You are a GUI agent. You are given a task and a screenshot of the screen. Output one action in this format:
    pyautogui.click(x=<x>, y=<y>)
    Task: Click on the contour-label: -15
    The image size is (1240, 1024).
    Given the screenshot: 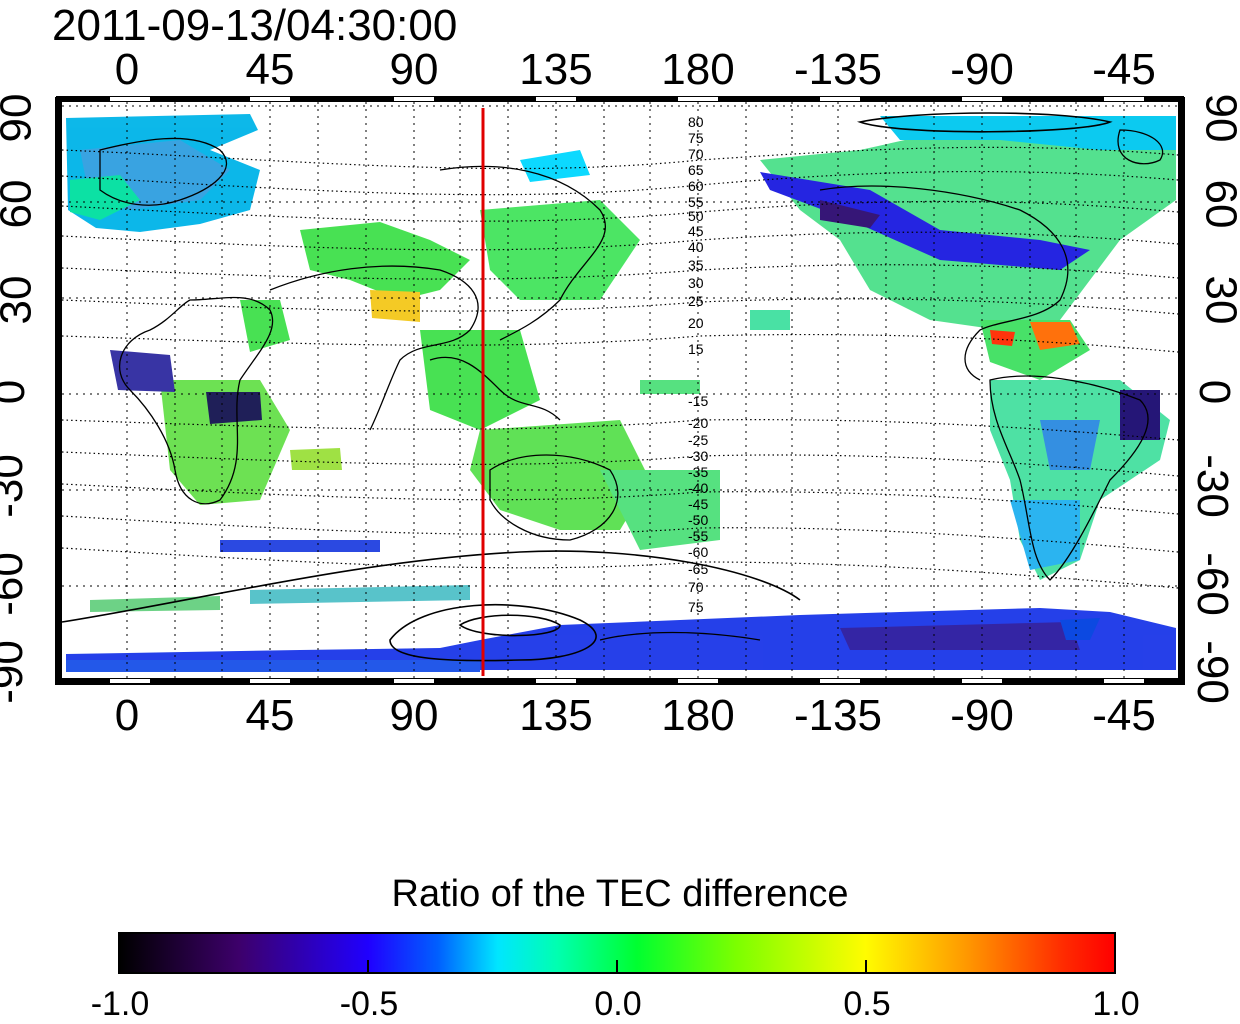 What is the action you would take?
    pyautogui.click(x=698, y=401)
    